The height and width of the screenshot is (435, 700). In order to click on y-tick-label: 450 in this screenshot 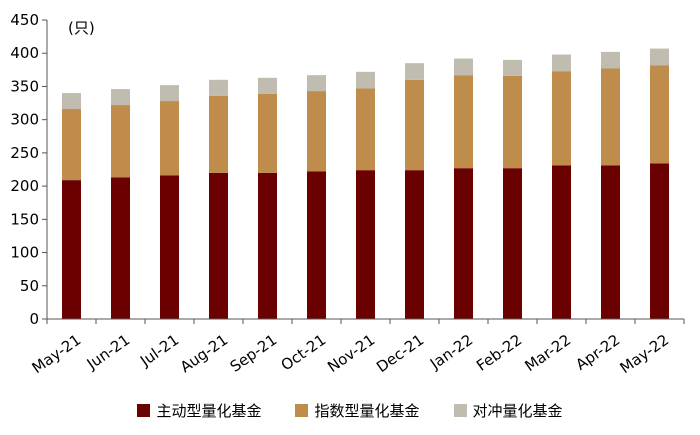, I will do `click(24, 20)`.